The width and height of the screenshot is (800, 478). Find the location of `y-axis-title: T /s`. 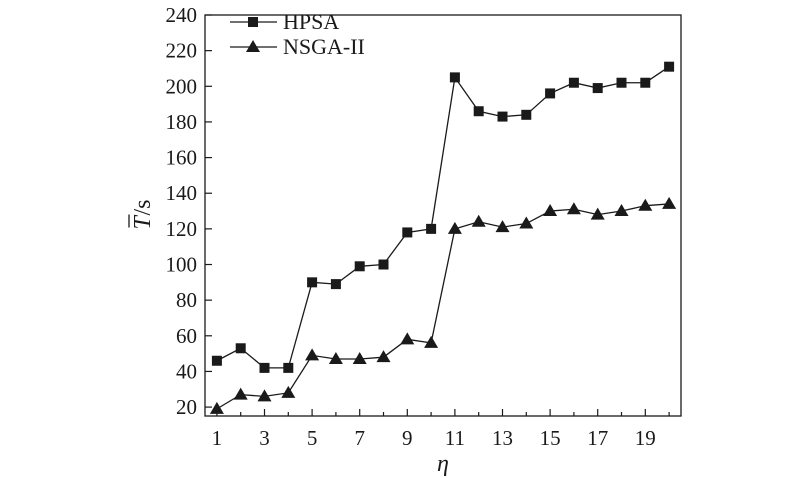

y-axis-title: T /s is located at coordinates (142, 214).